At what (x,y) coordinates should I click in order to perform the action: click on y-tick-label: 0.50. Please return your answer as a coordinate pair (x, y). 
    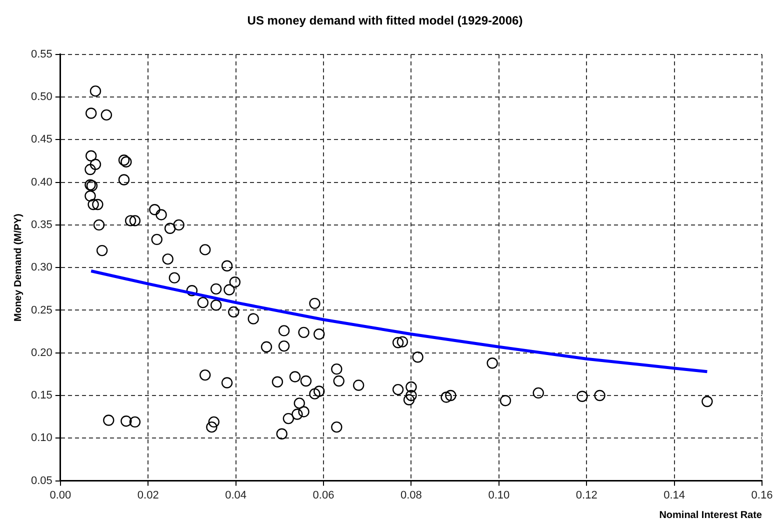
    Looking at the image, I should click on (41, 97).